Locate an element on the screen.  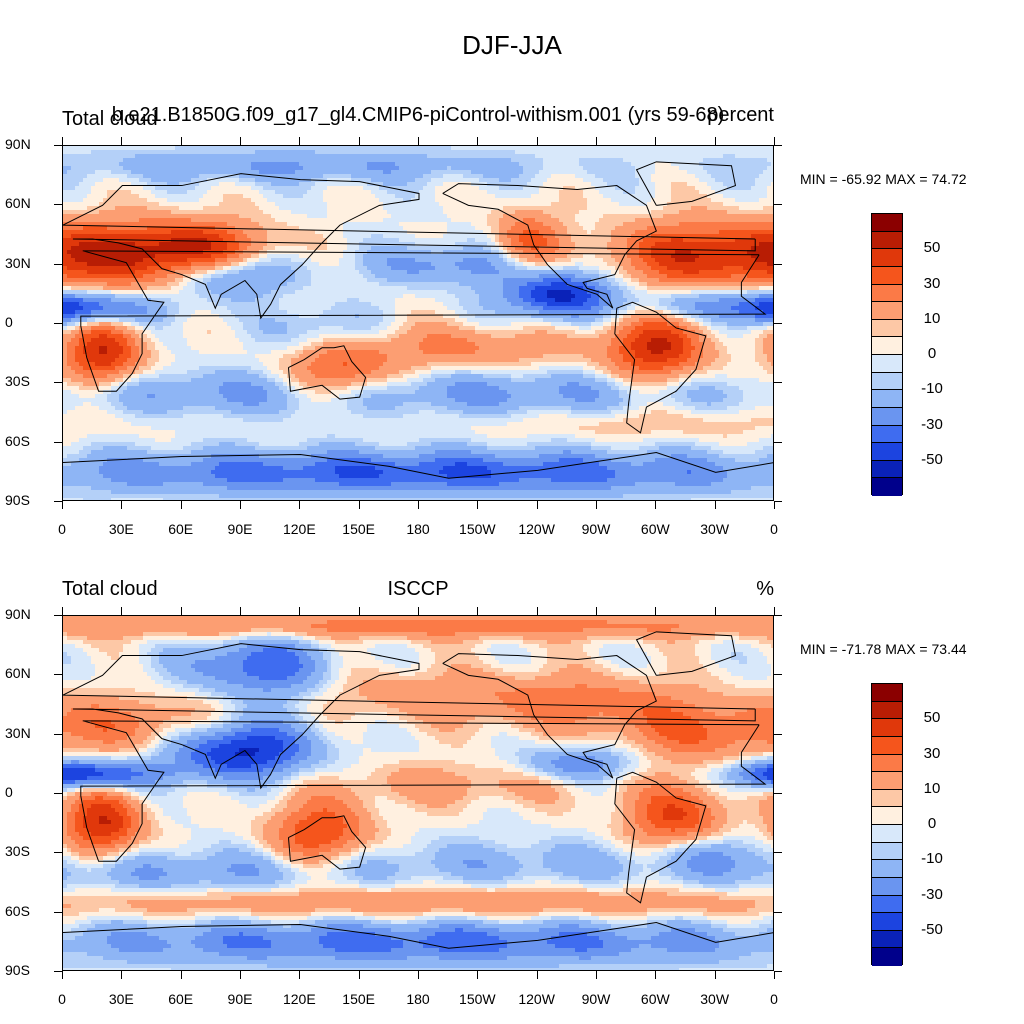
y-tick-label: 90S is located at coordinates (30, 500).